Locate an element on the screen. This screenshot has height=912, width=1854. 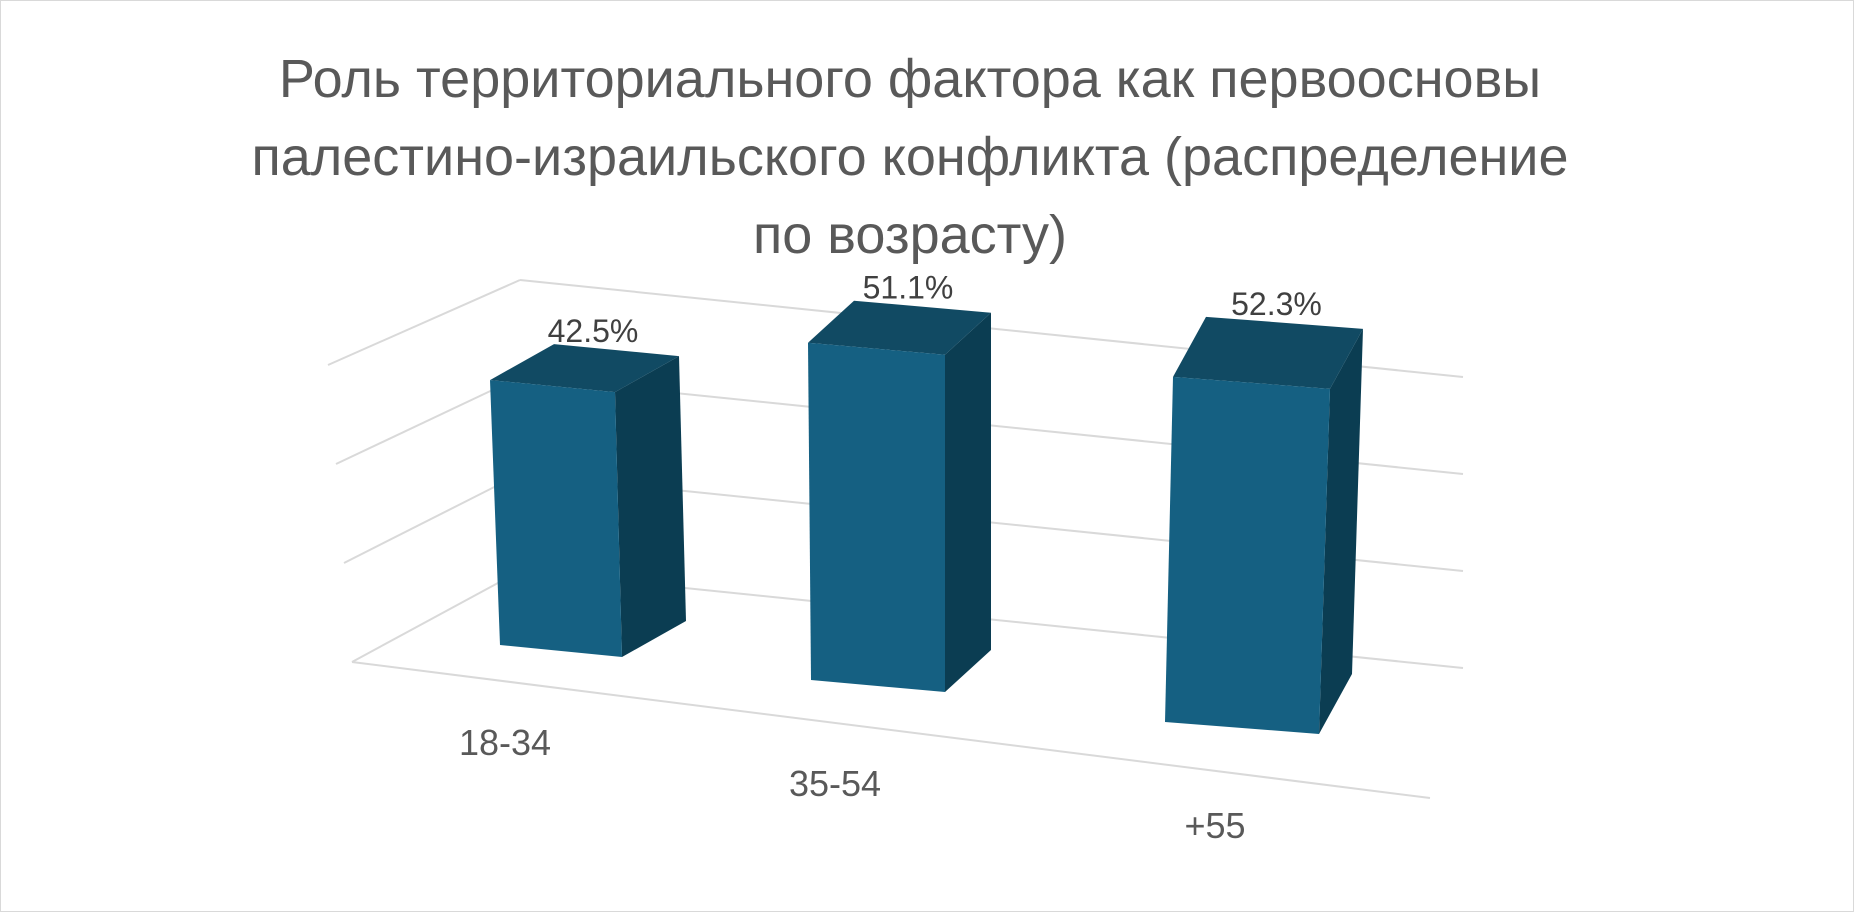
floor-front-edge is located at coordinates (891, 730).